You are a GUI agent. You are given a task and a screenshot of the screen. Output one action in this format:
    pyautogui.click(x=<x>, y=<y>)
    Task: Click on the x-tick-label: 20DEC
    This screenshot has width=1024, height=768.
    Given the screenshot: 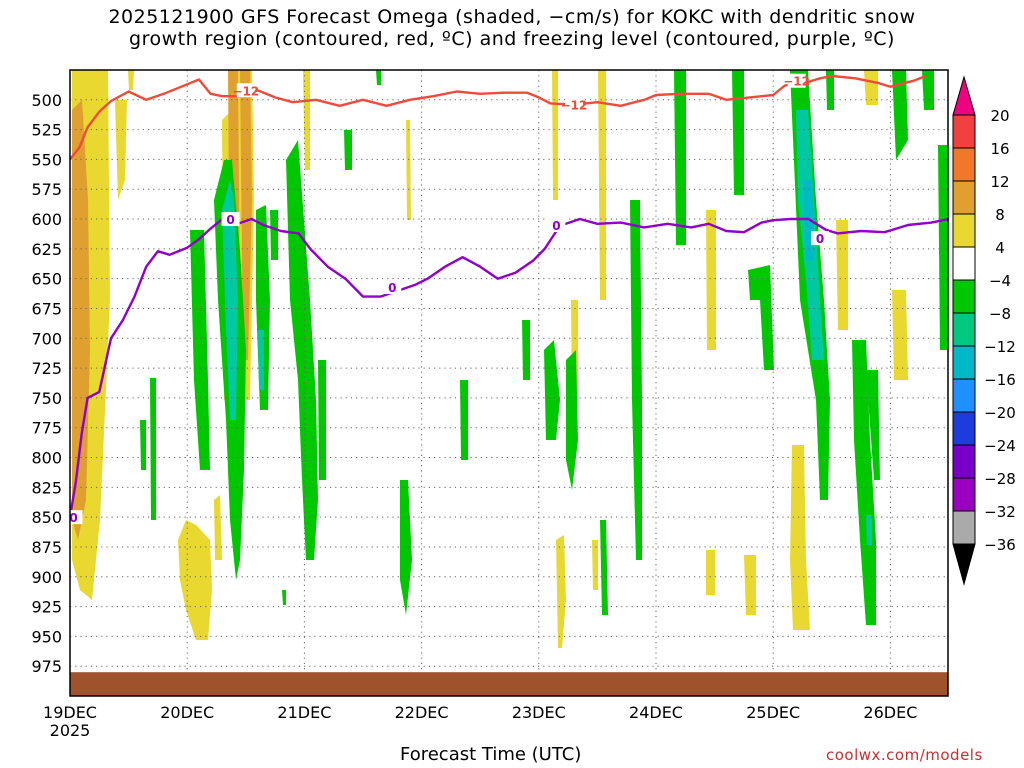 What is the action you would take?
    pyautogui.click(x=187, y=712)
    